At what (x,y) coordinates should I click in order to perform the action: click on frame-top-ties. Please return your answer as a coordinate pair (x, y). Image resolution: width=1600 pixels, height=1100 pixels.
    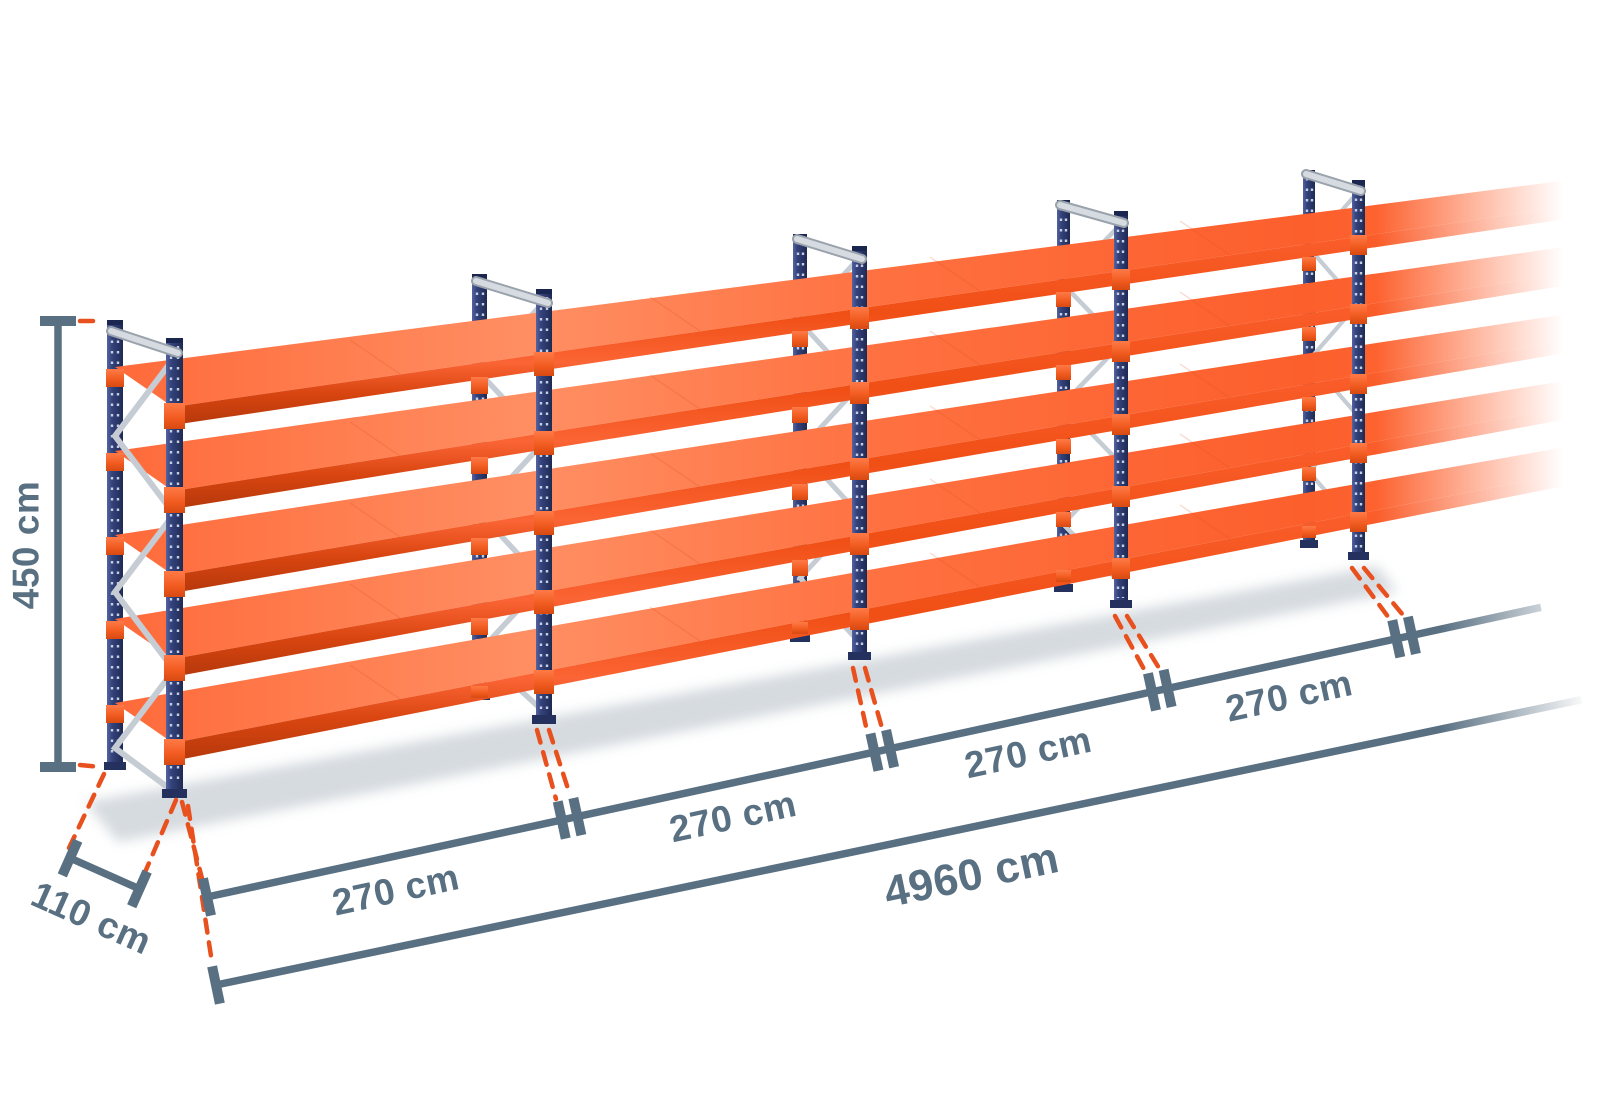
    Looking at the image, I should click on (736, 263).